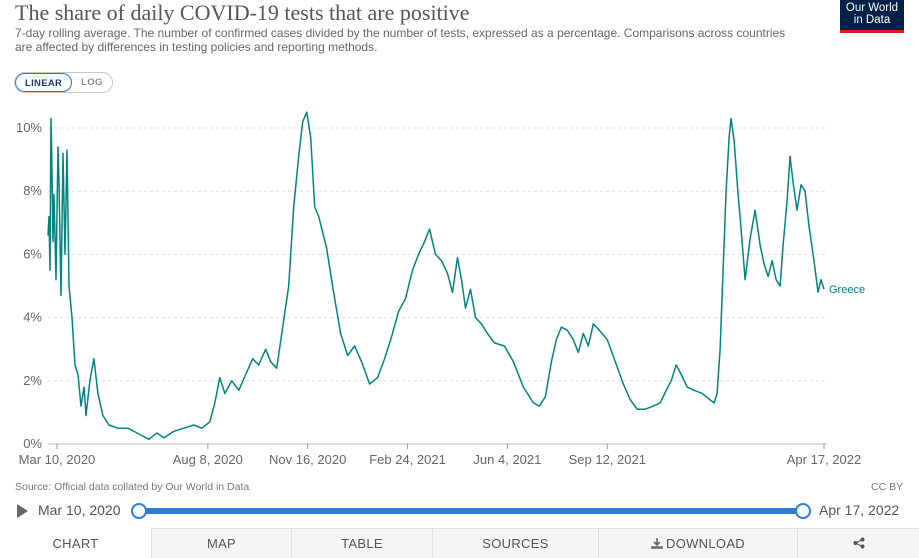  I want to click on download-icon, so click(657, 543).